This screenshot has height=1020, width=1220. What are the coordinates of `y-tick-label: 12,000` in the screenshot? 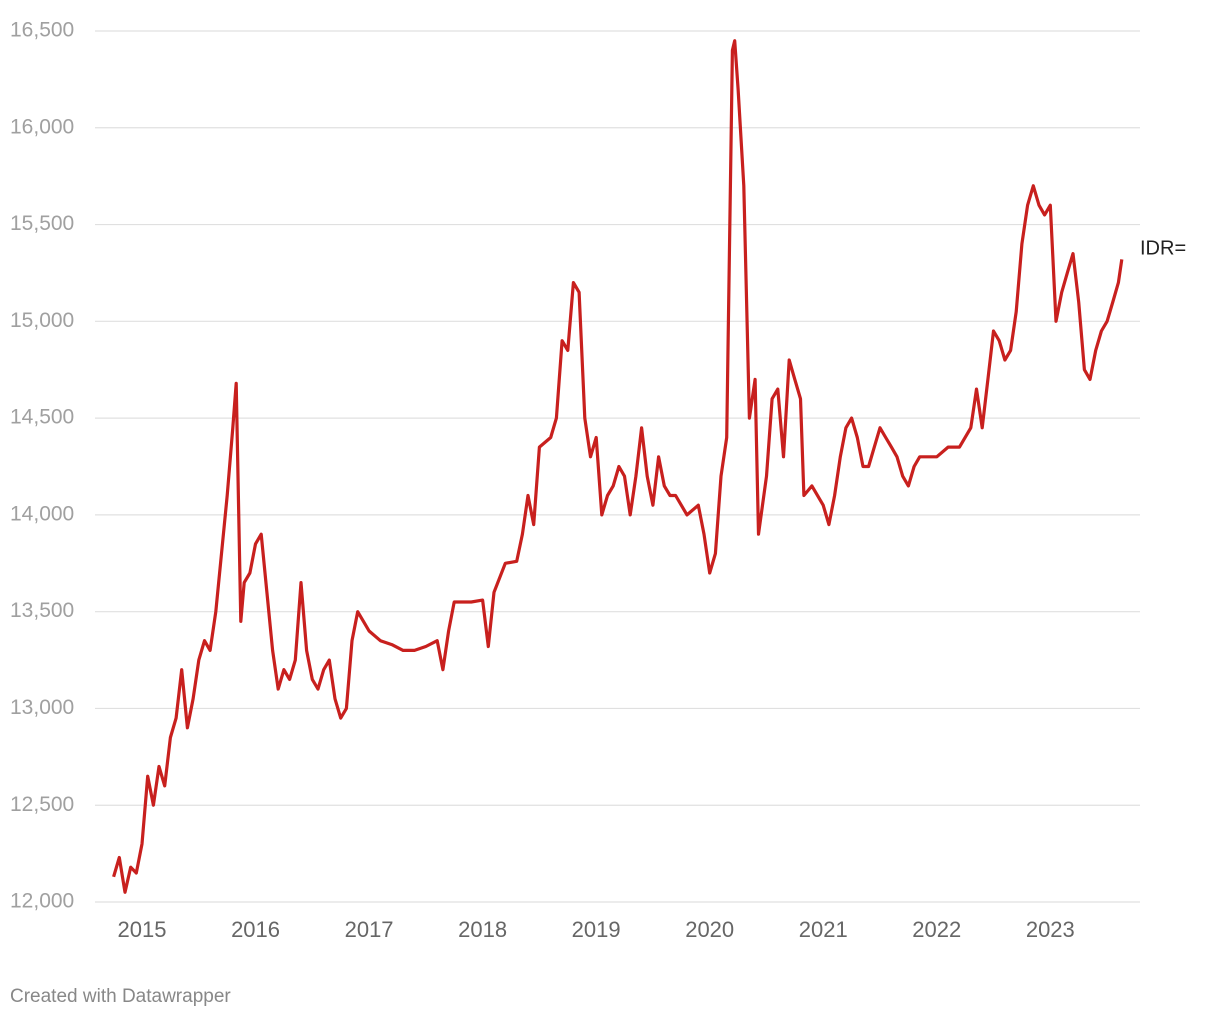 It's located at (42, 901).